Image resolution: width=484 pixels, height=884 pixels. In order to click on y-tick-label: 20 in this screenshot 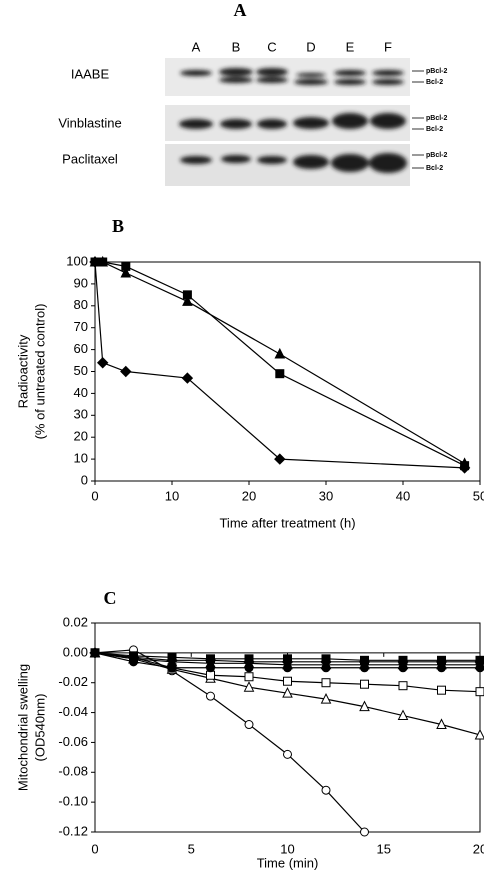, I will do `click(81, 436)`.